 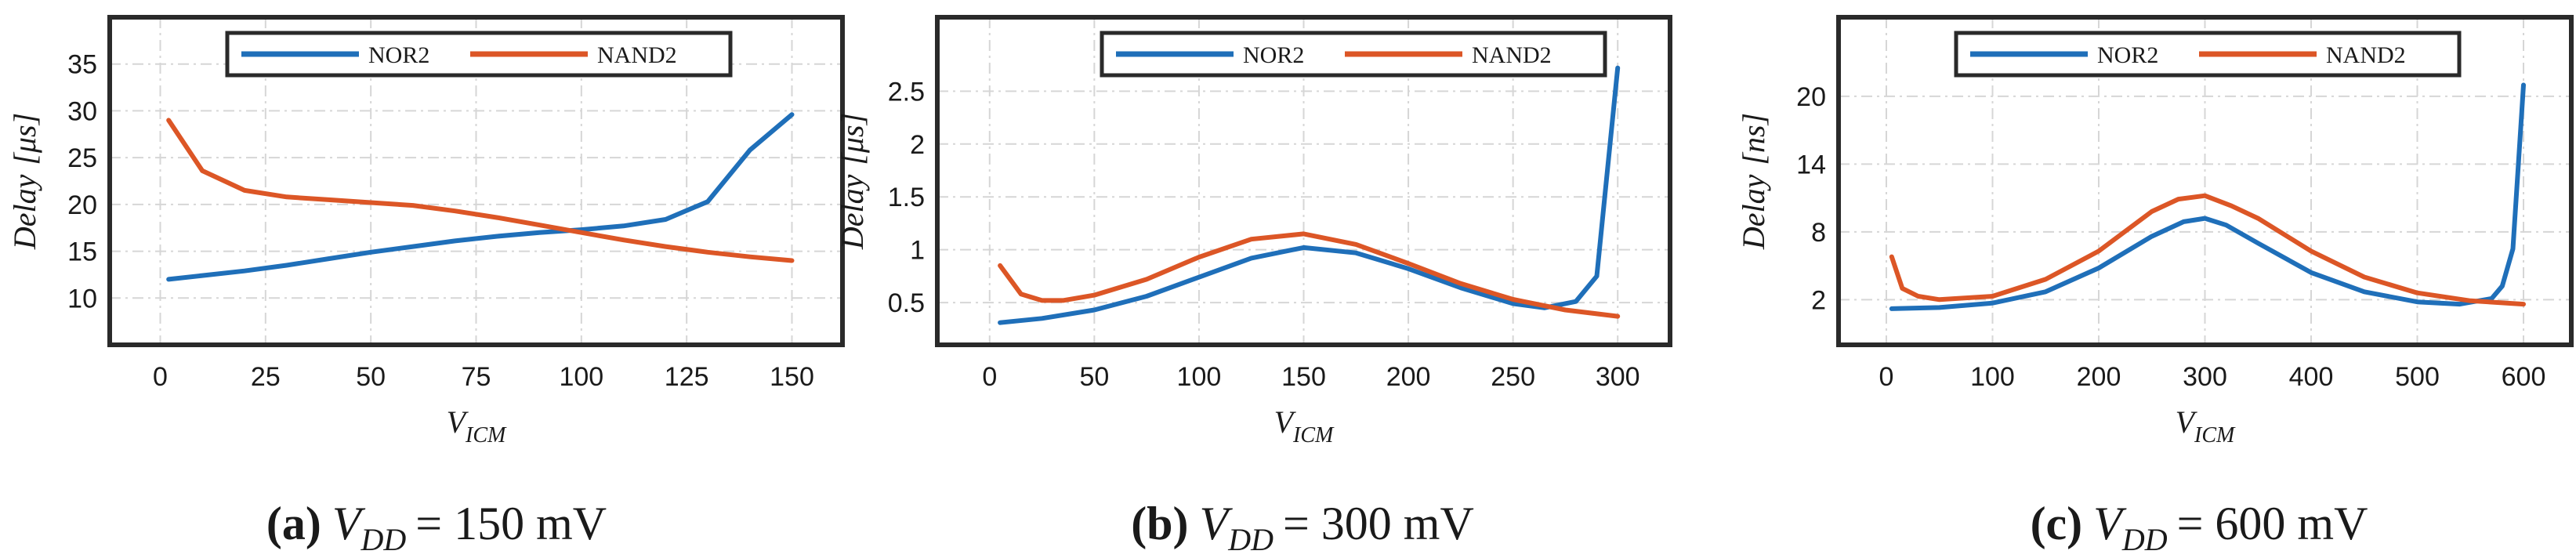 What do you see at coordinates (1753, 139) in the screenshot?
I see `y-axis-label-unit: [ns]` at bounding box center [1753, 139].